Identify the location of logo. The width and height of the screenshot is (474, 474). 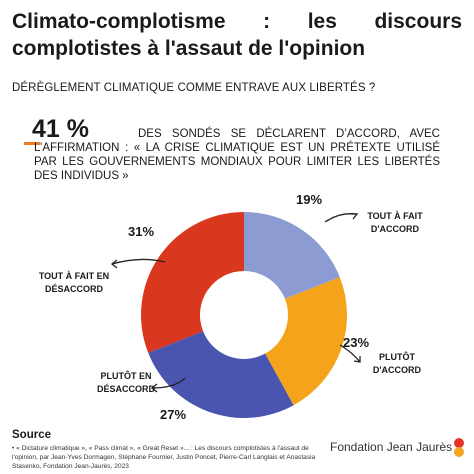
(459, 447).